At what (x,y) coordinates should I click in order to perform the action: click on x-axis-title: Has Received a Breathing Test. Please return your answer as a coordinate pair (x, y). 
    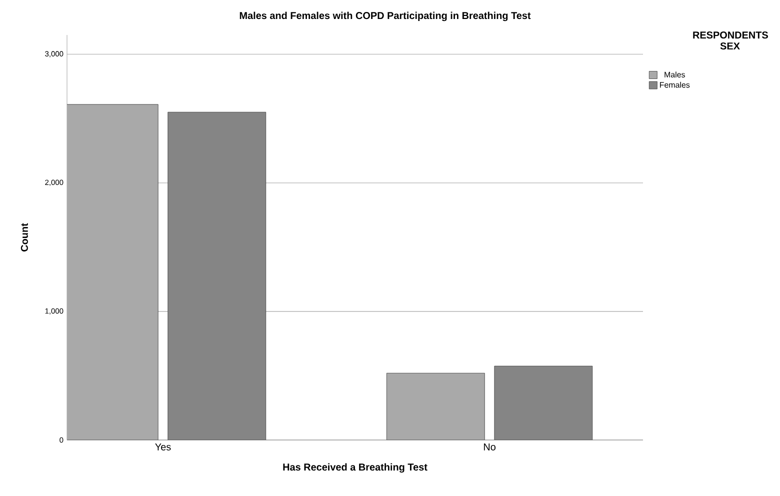
    Looking at the image, I should click on (355, 468).